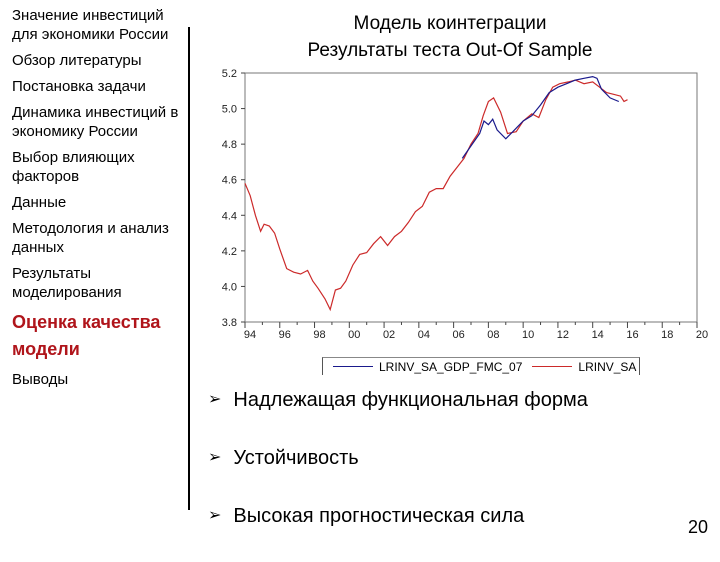 Image resolution: width=720 pixels, height=562 pixels. What do you see at coordinates (528, 335) in the screenshot?
I see `x-tick-label: 10` at bounding box center [528, 335].